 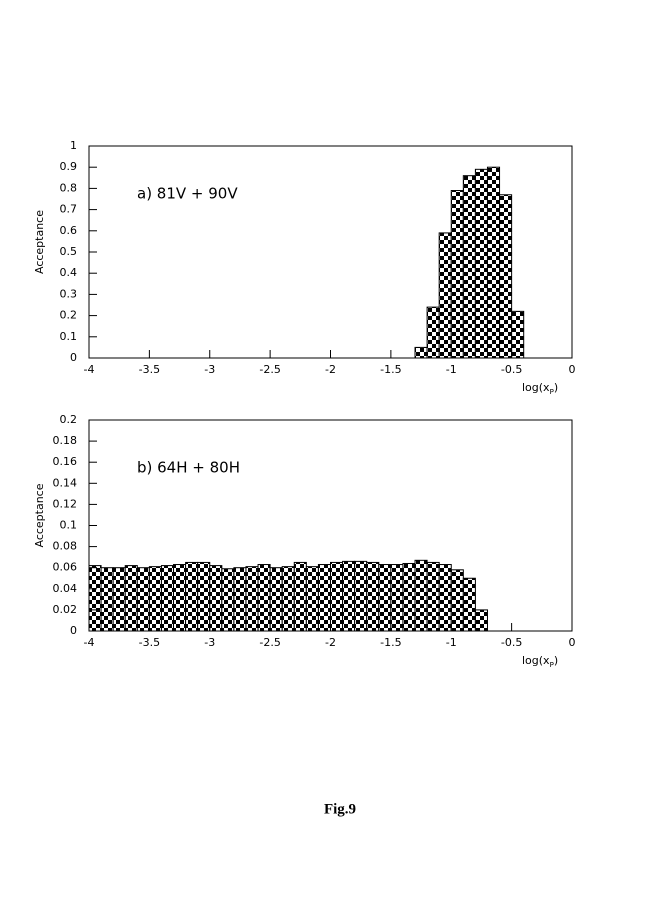 I want to click on y-tick-label: 0.02, so click(x=65, y=609).